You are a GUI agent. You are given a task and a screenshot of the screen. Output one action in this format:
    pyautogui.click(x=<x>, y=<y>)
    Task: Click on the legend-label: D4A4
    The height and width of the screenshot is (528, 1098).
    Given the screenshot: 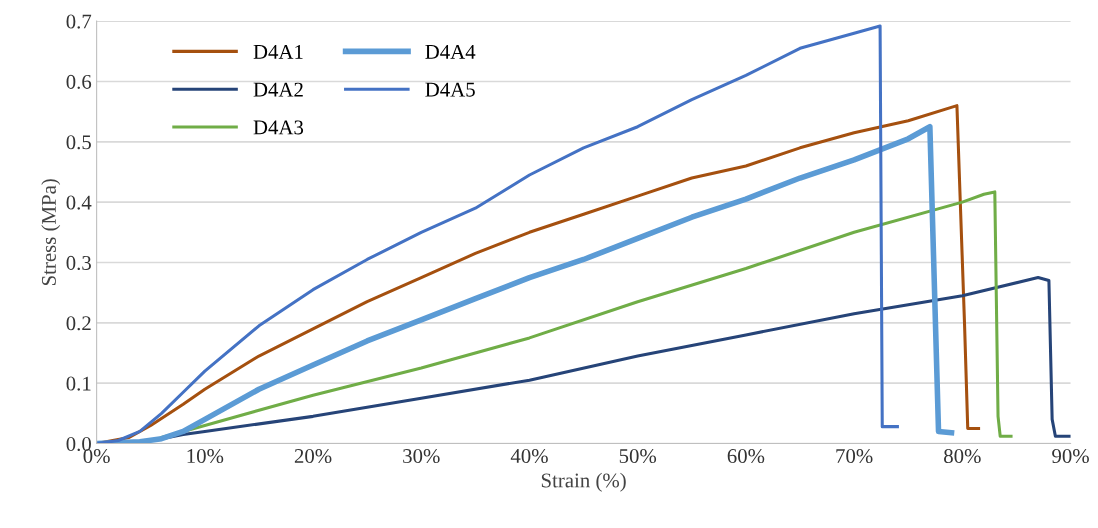 What is the action you would take?
    pyautogui.click(x=450, y=51)
    